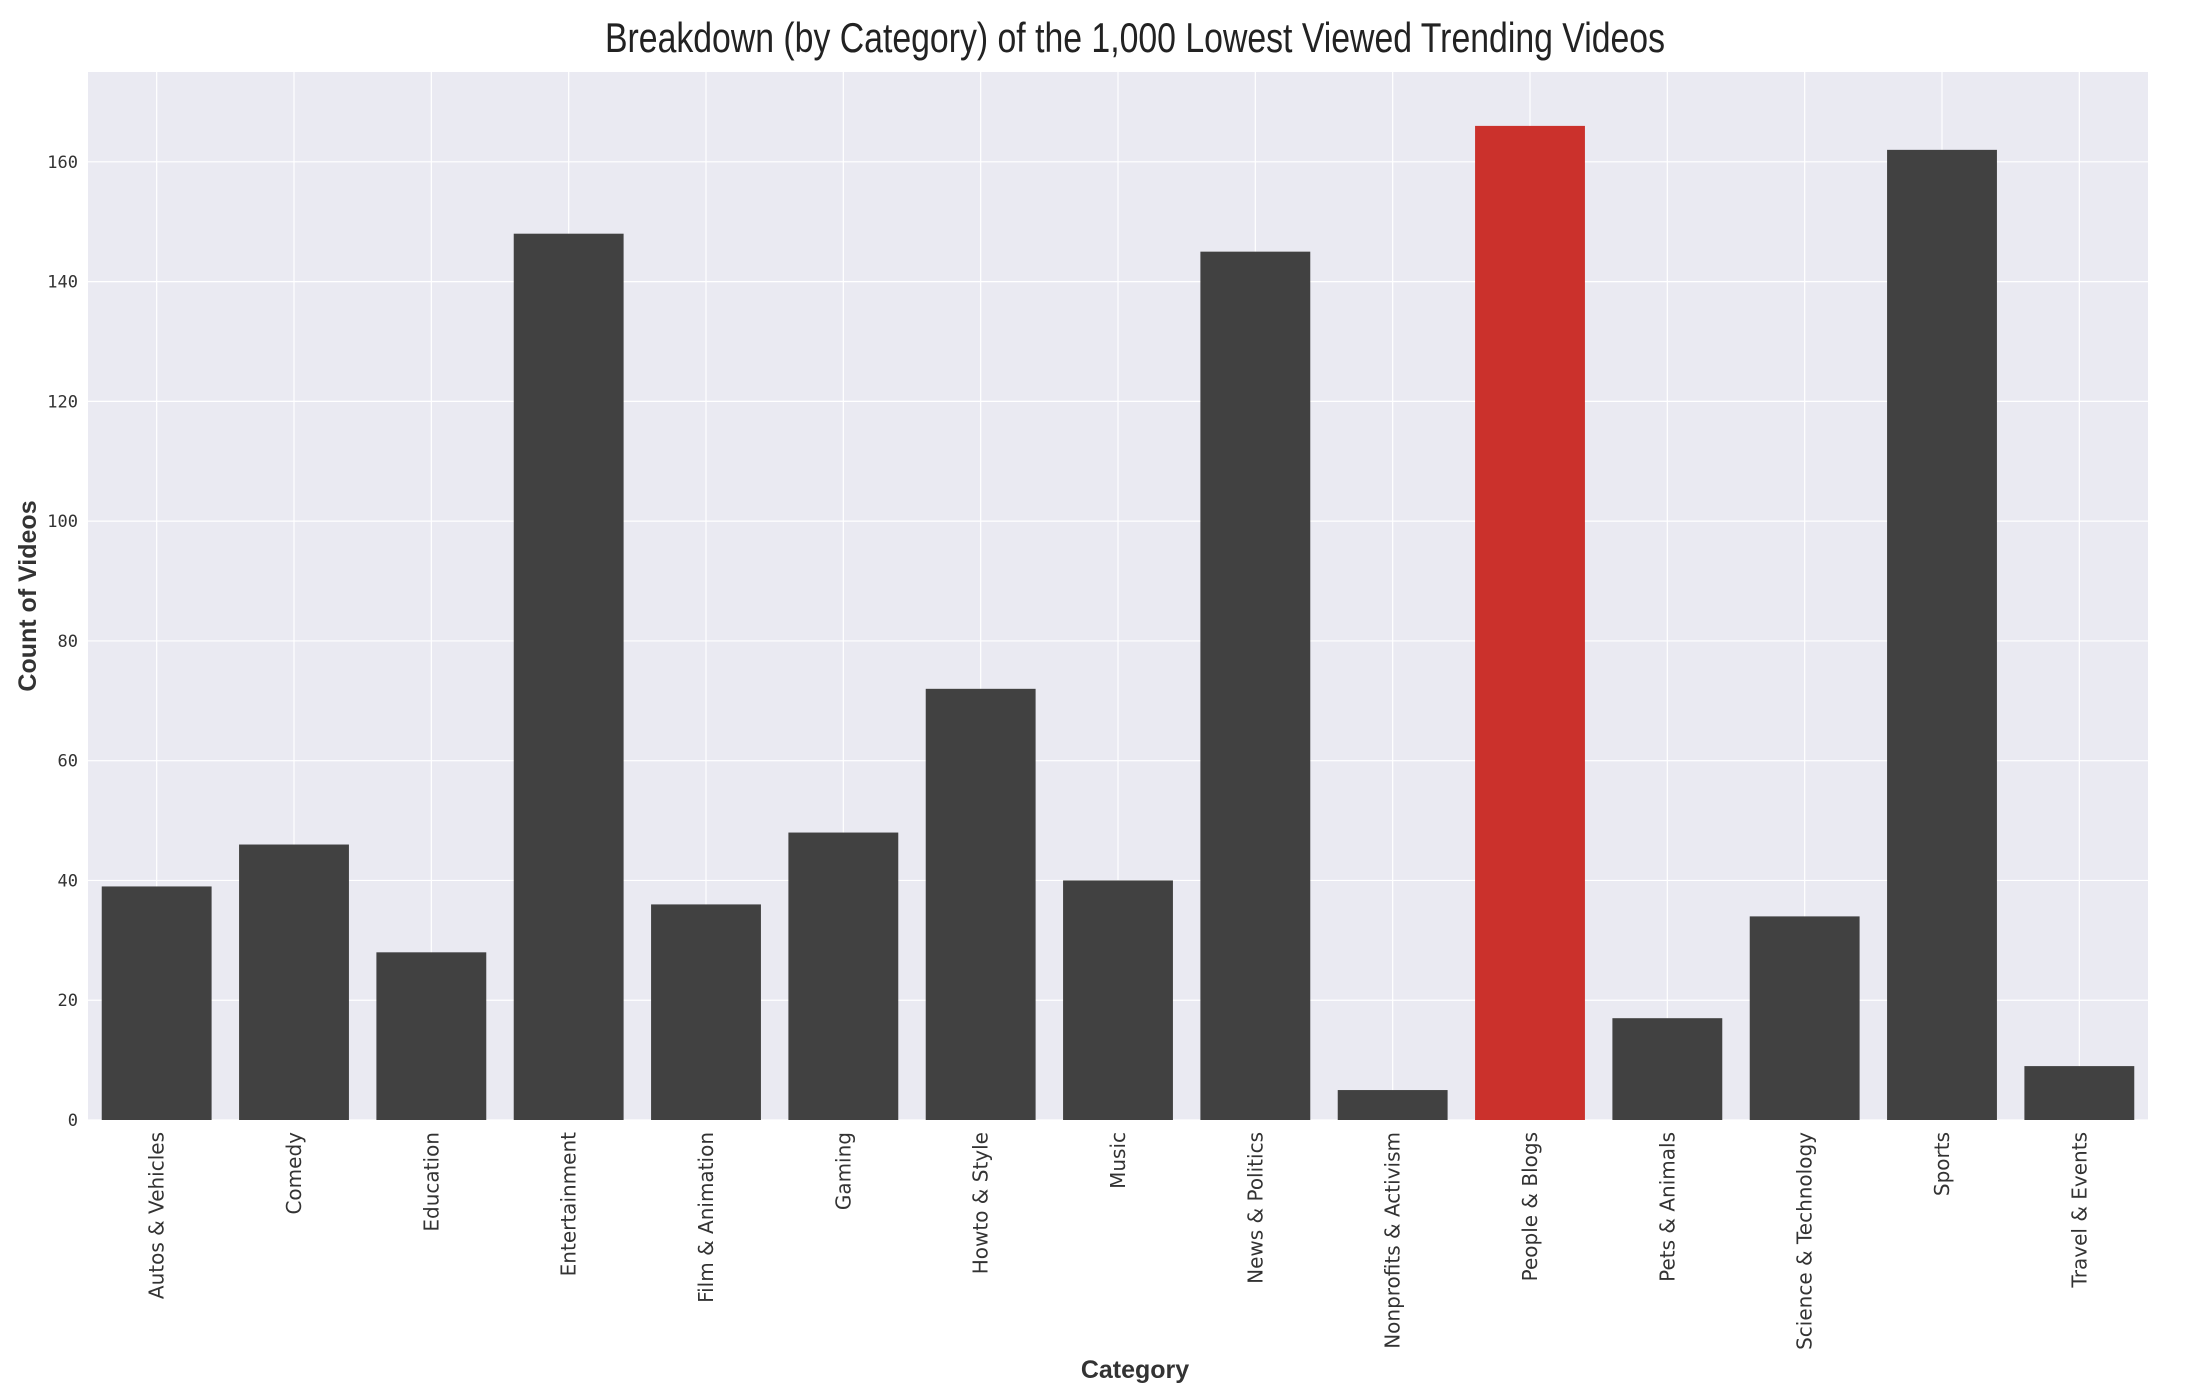 Image resolution: width=2200 pixels, height=1400 pixels. I want to click on bar-pets-animals, so click(1667, 1069).